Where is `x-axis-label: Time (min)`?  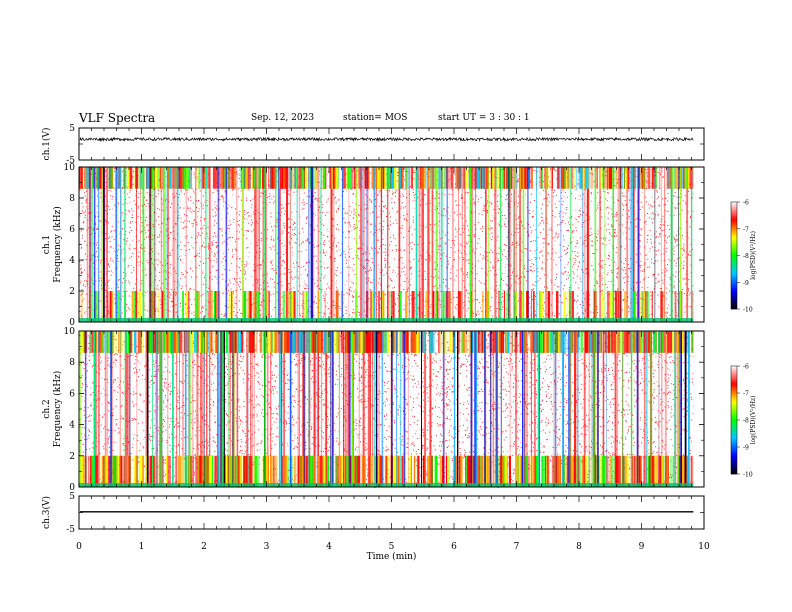 x-axis-label: Time (min) is located at coordinates (392, 556).